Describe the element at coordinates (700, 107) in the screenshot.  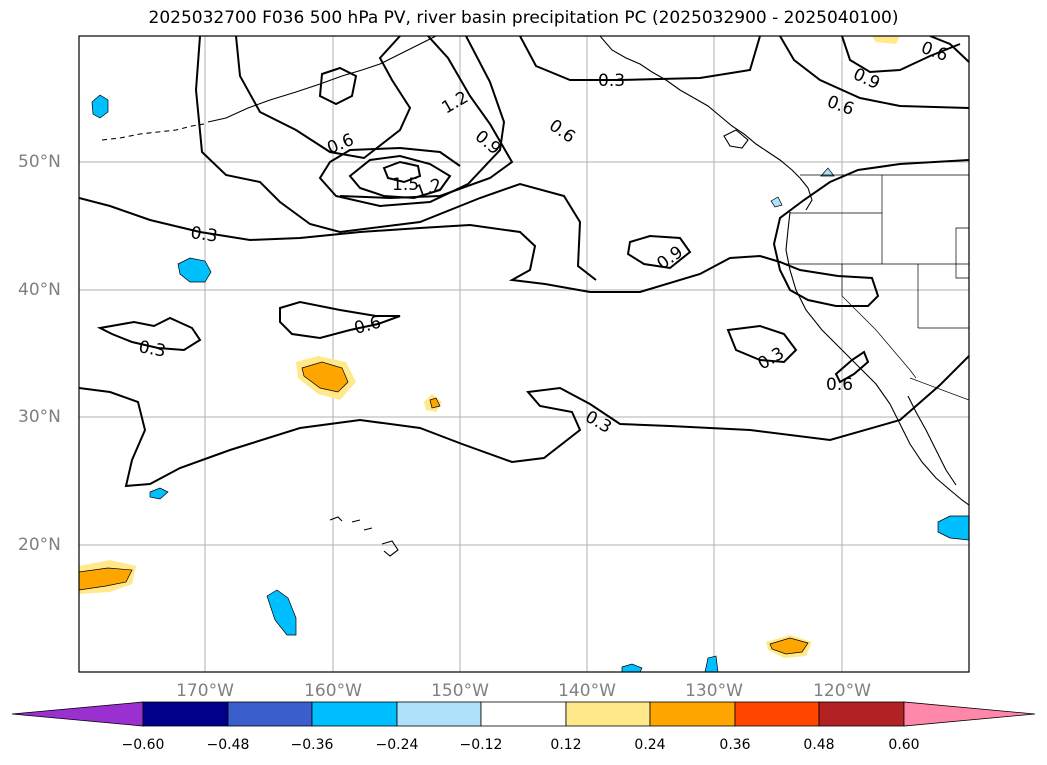
I see `alaska-coast` at that location.